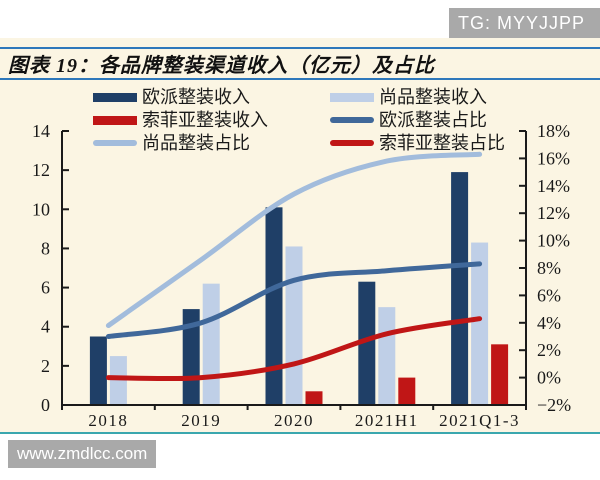 Image resolution: width=600 pixels, height=480 pixels. Describe the element at coordinates (479, 420) in the screenshot. I see `x-axis-label: 2021Q1-3` at that location.